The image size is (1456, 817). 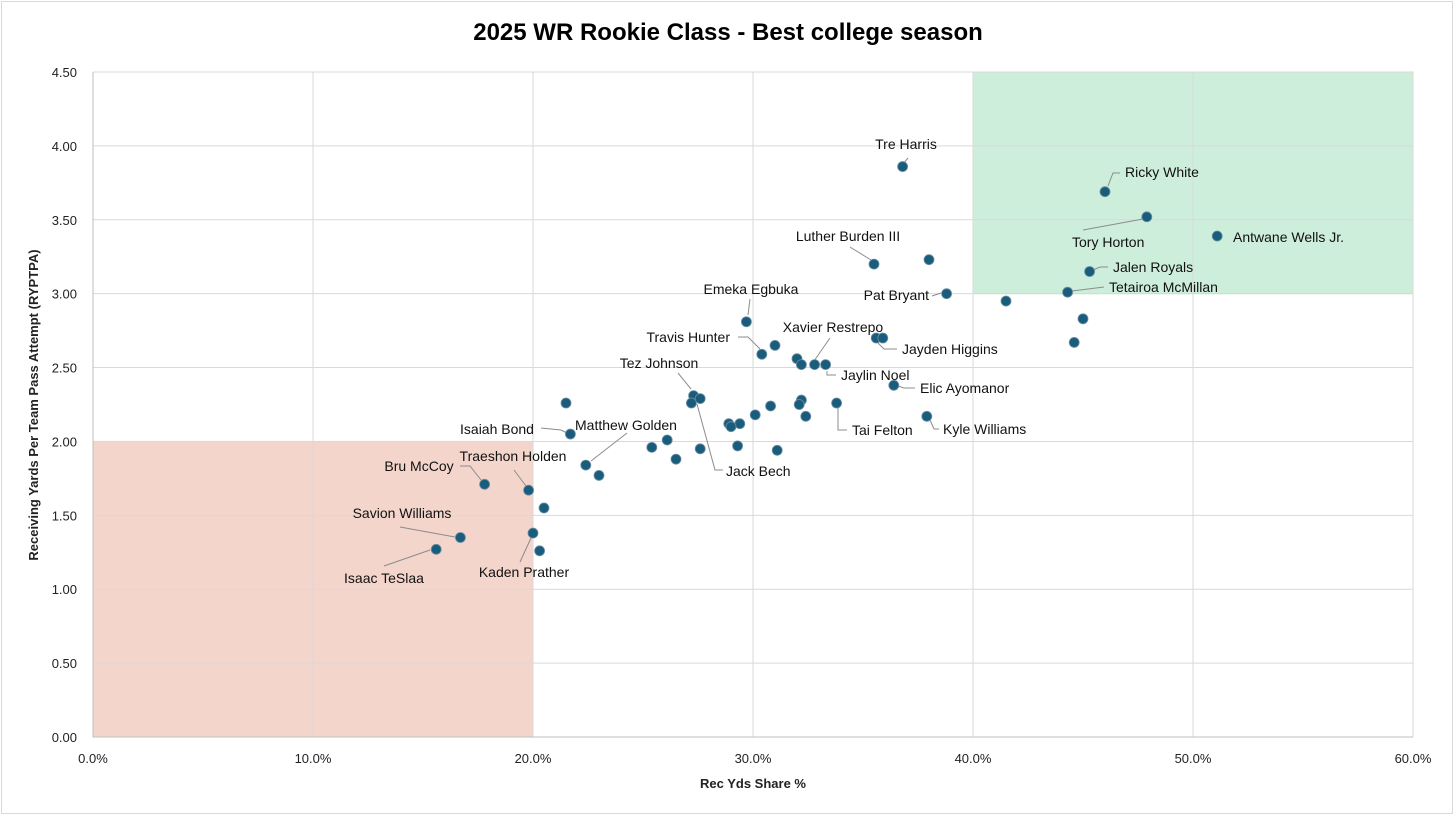 I want to click on point-label: Bru McCoy, so click(x=418, y=466).